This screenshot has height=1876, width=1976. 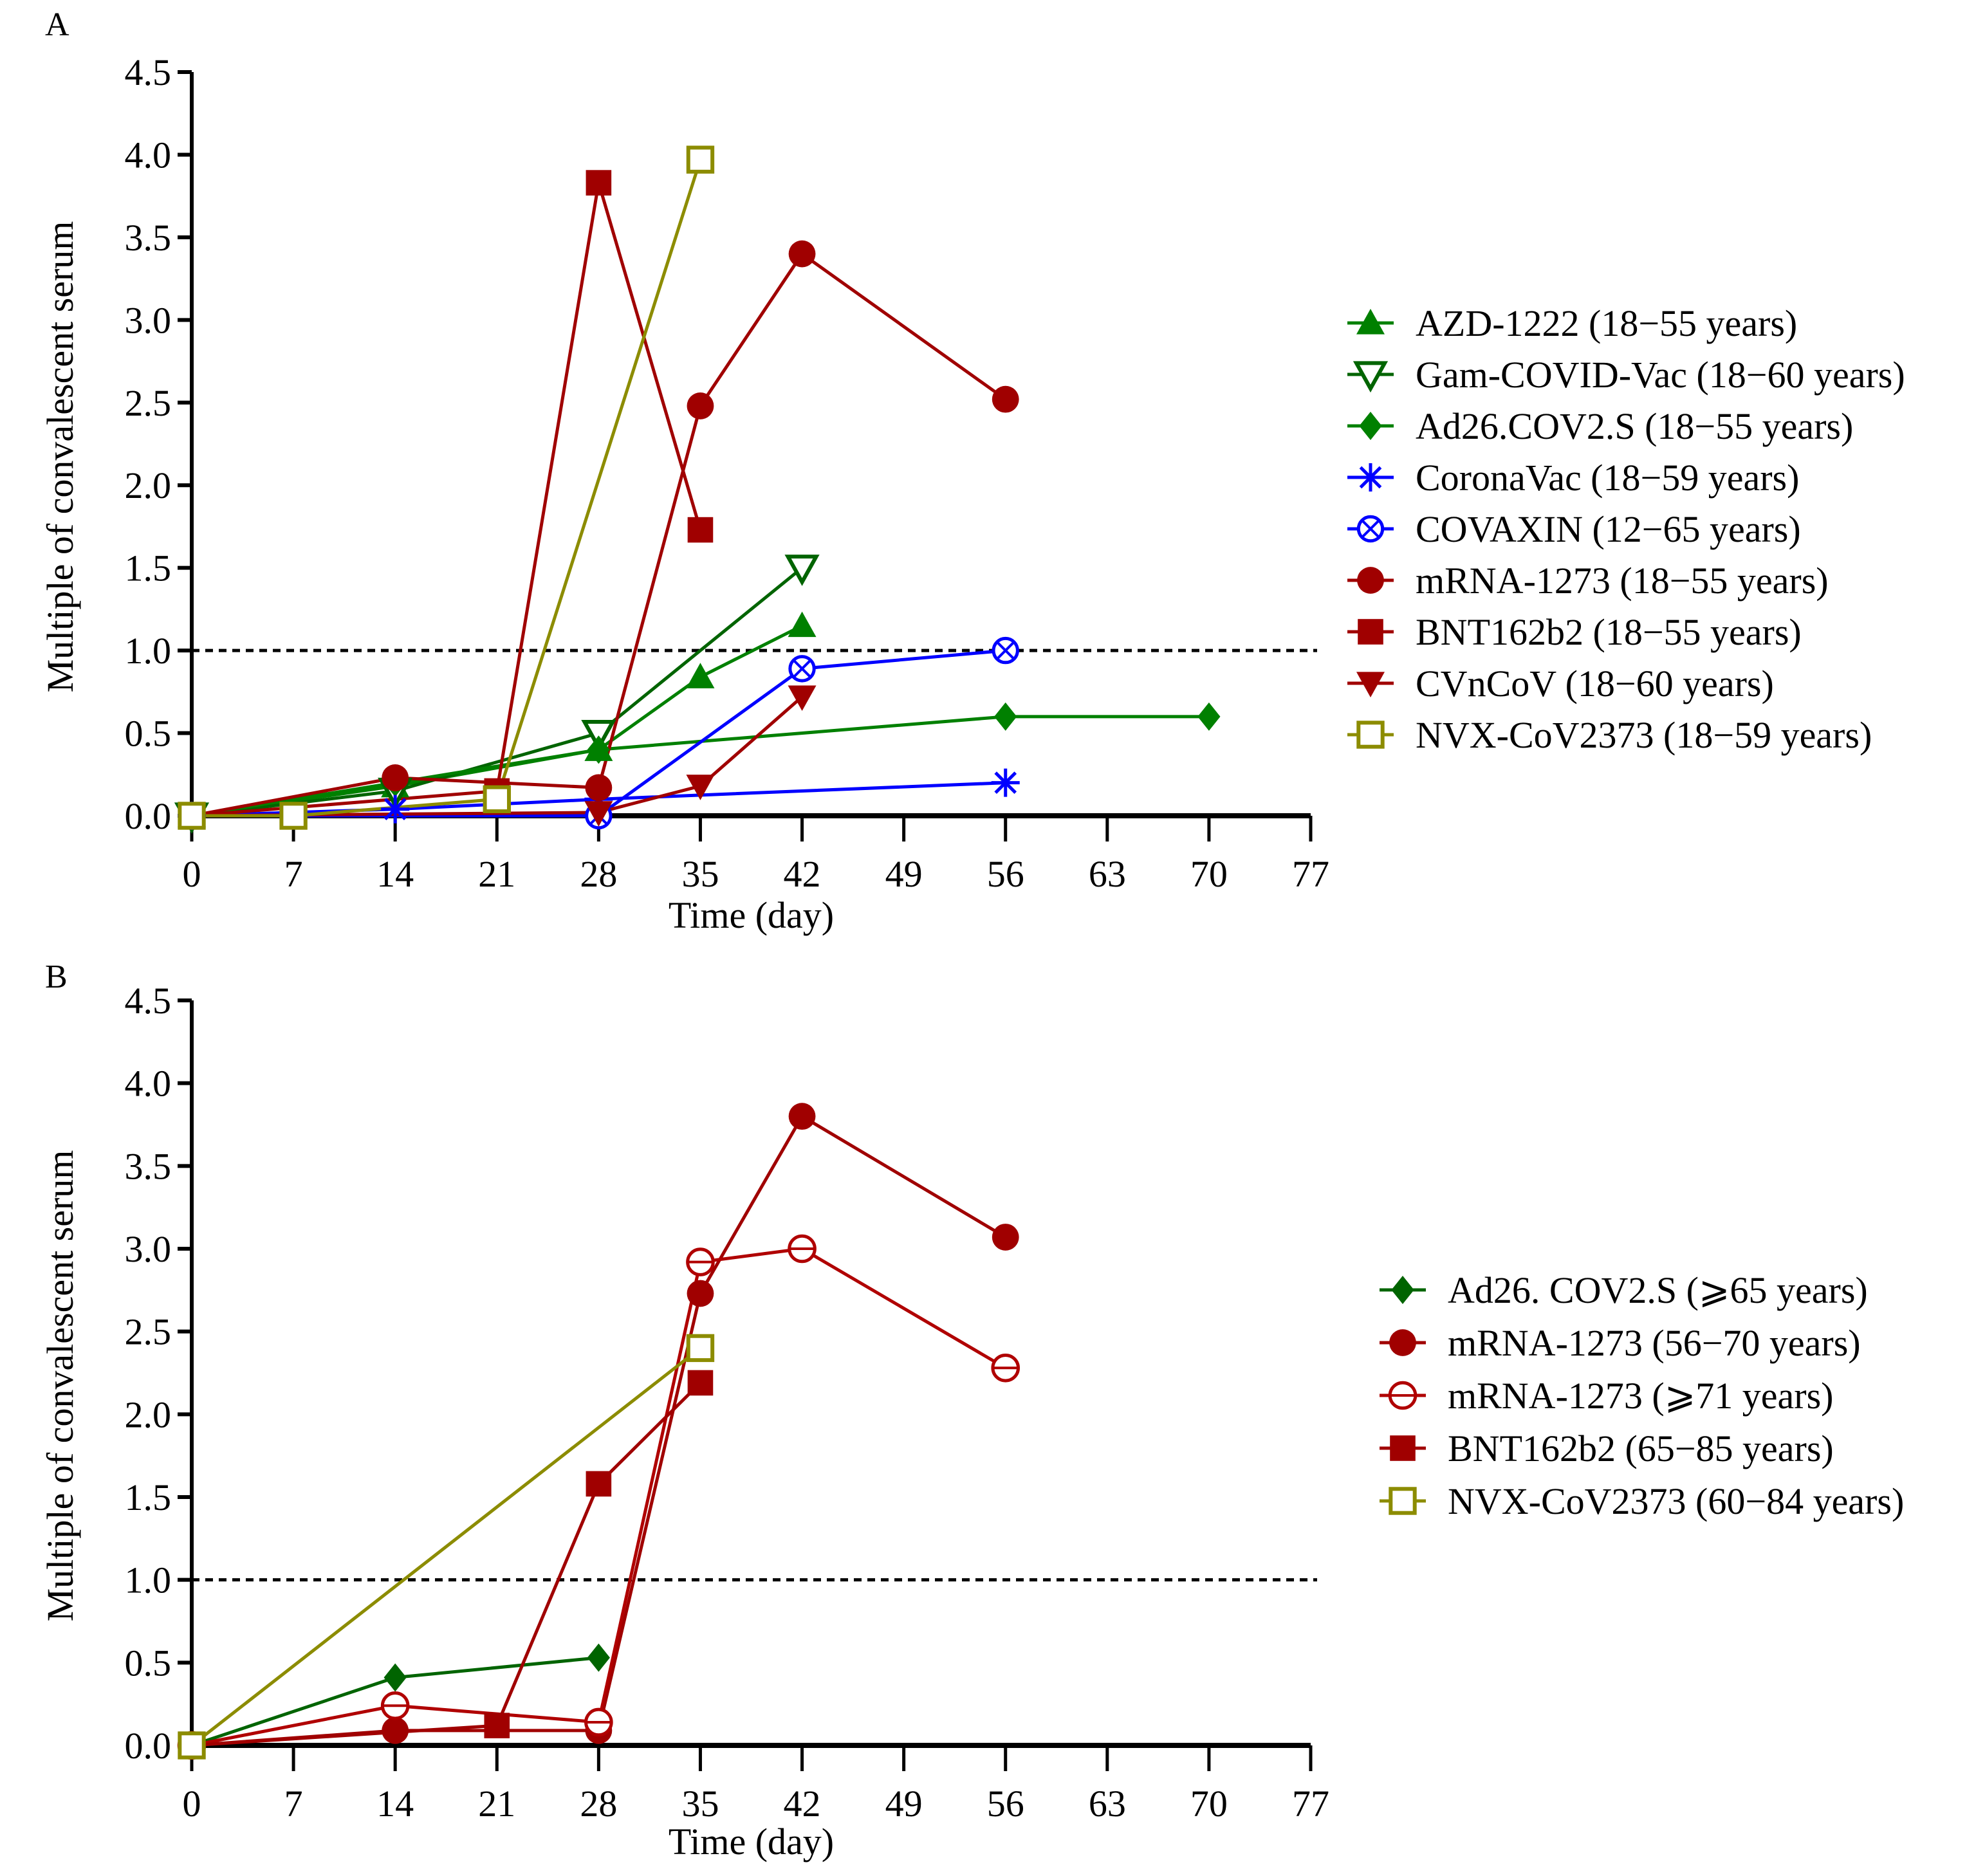 I want to click on legend-label: AZD-1222 (18−55 years), so click(x=1606, y=323).